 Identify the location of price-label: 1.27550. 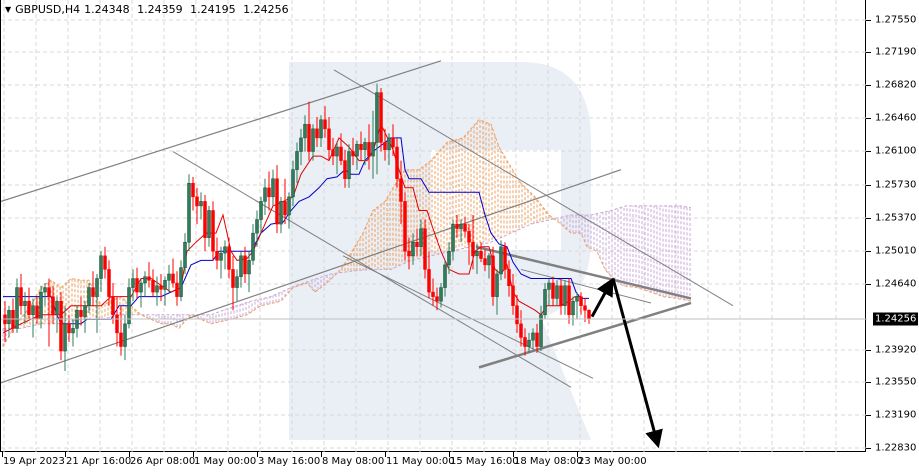
(896, 20).